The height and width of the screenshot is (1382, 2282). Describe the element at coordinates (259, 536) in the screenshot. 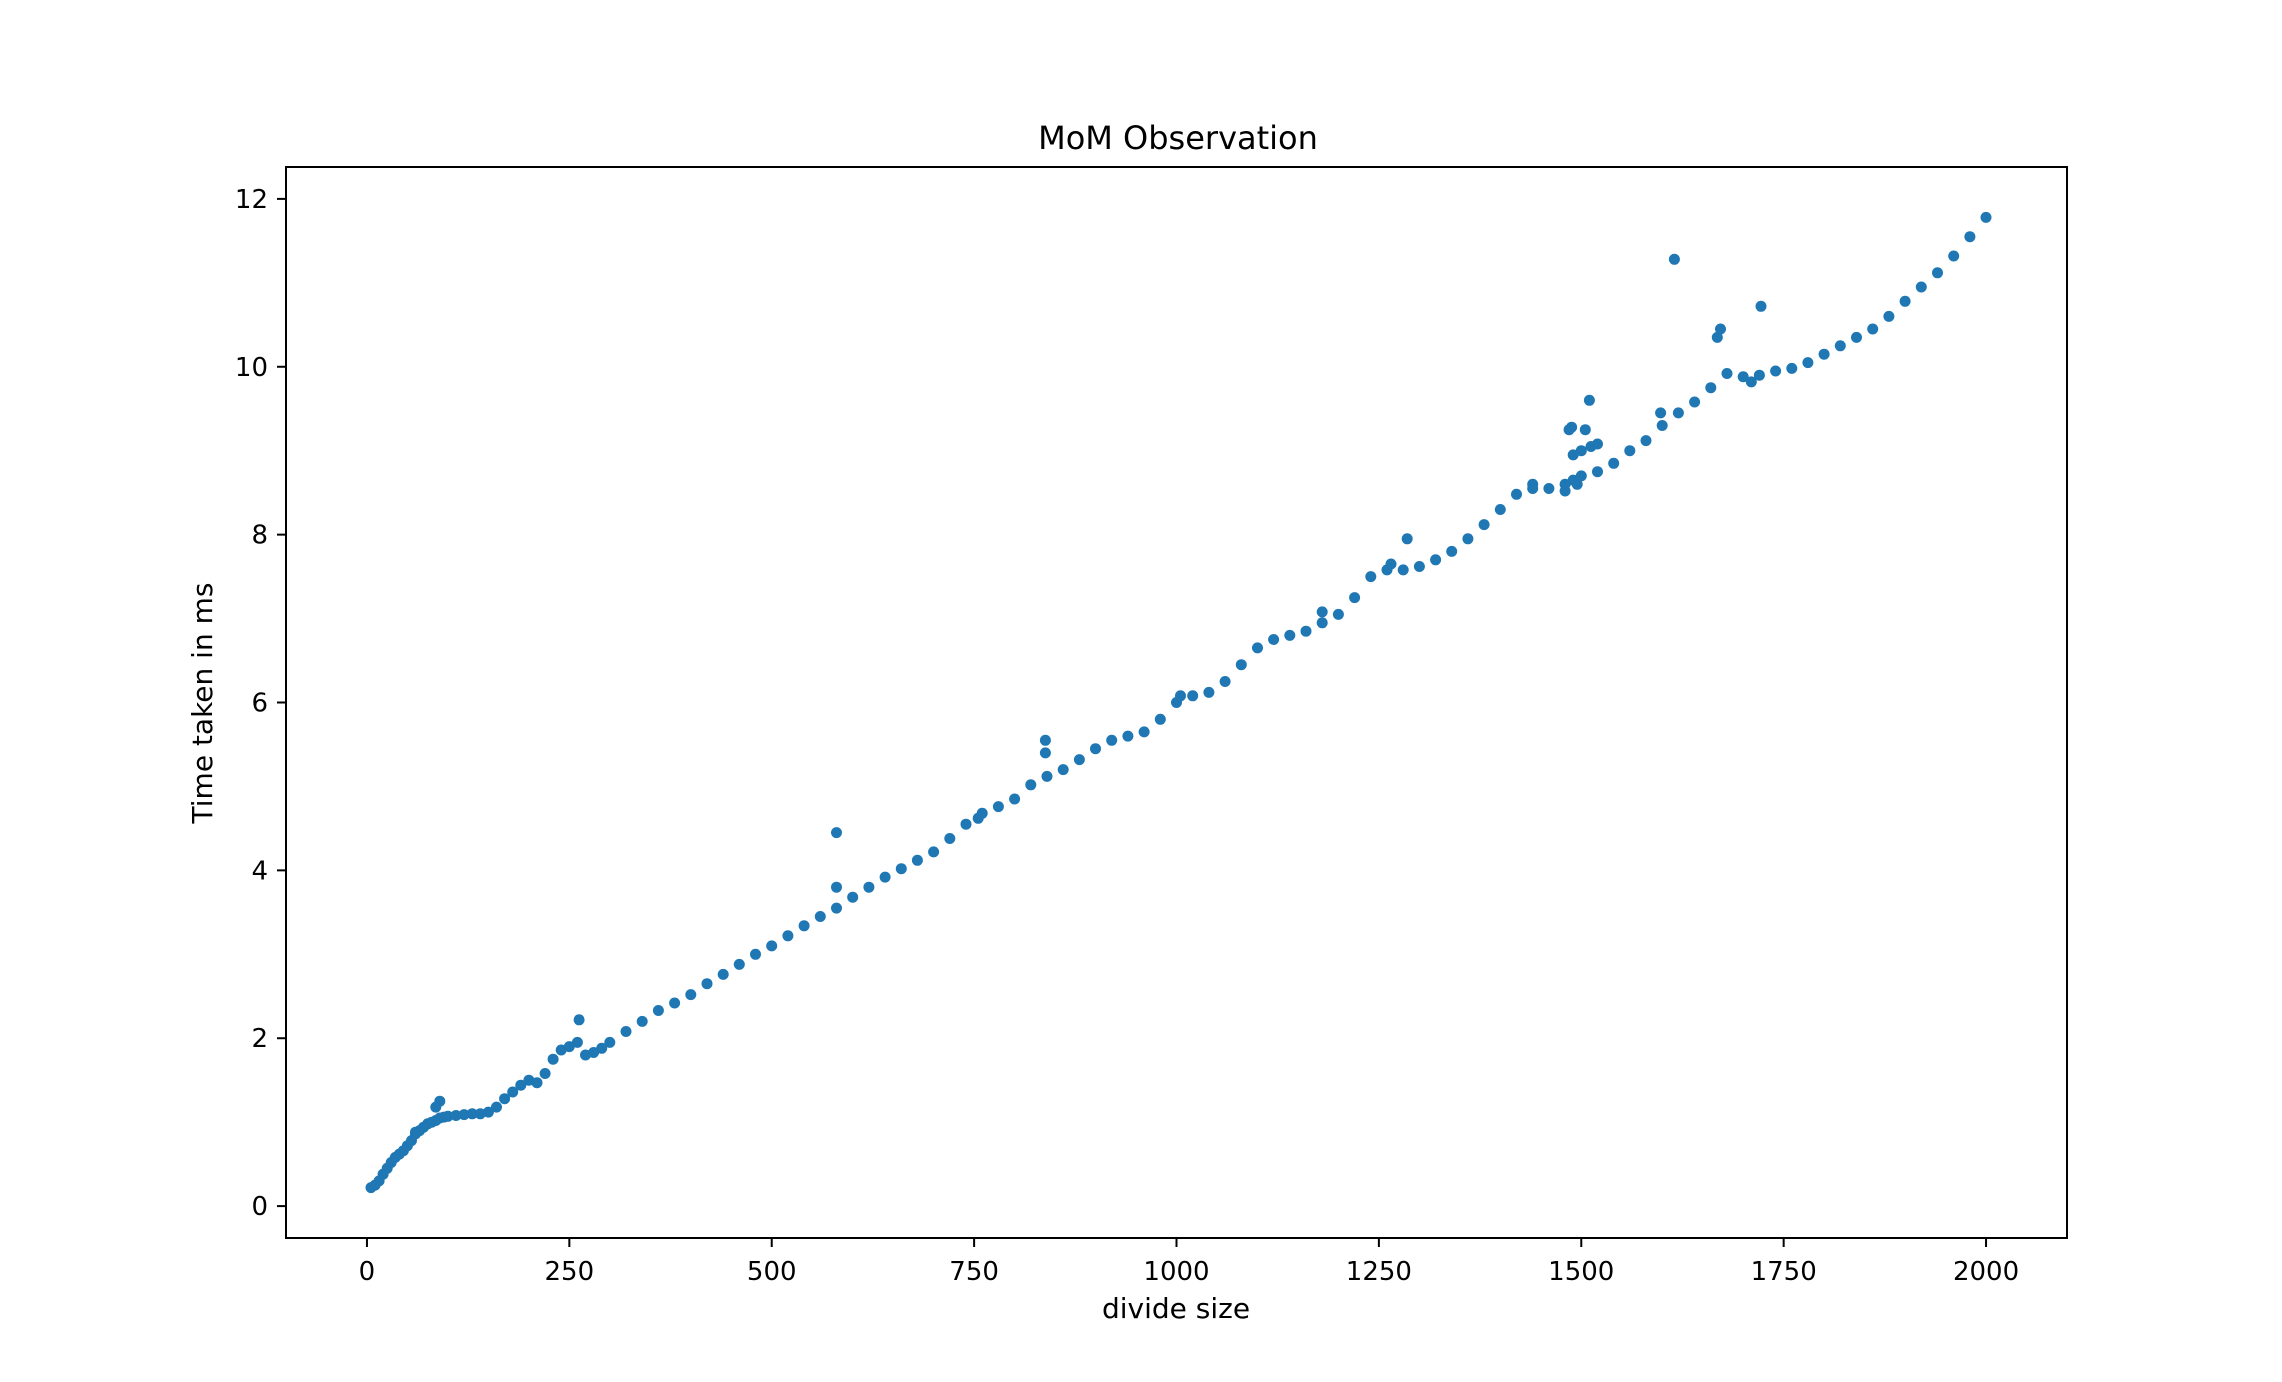

I see `y-tick-label: 8` at that location.